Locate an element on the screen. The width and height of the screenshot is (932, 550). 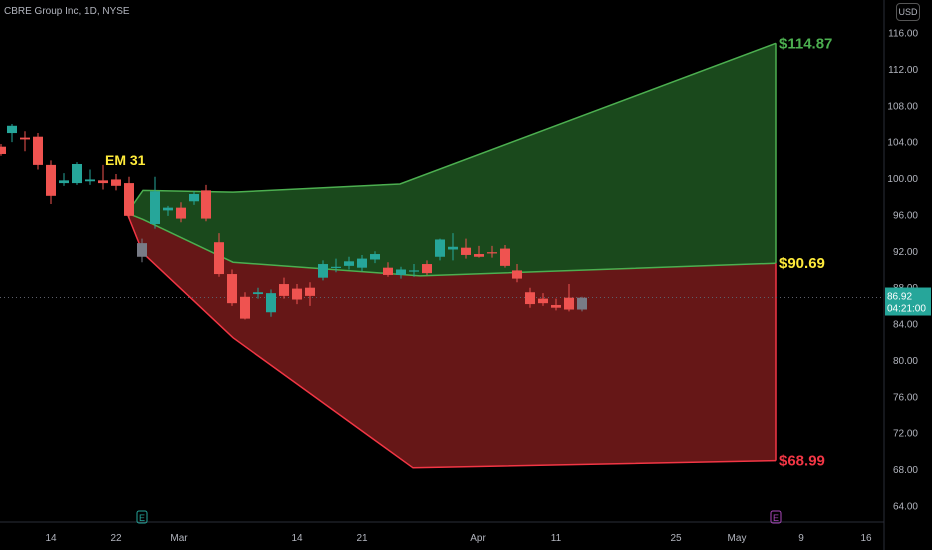
chart-header-title: CBRE Group Inc, 1D, NYSE is located at coordinates (67, 11).